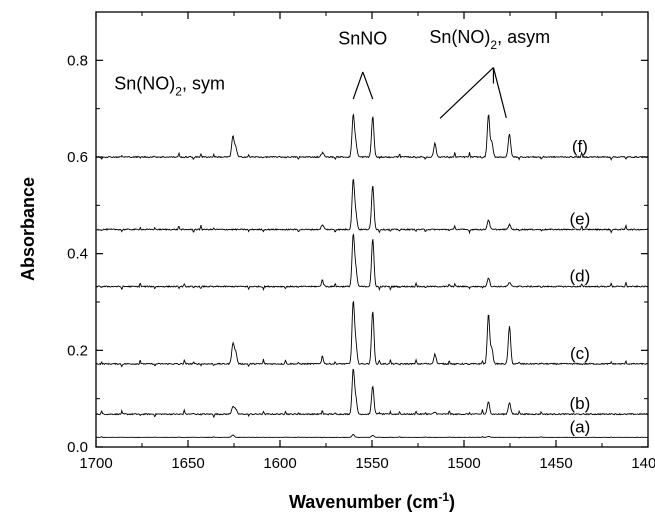 Image resolution: width=655 pixels, height=517 pixels. What do you see at coordinates (459, 37) in the screenshot?
I see `annotation-asym-text: Sn(NO)` at bounding box center [459, 37].